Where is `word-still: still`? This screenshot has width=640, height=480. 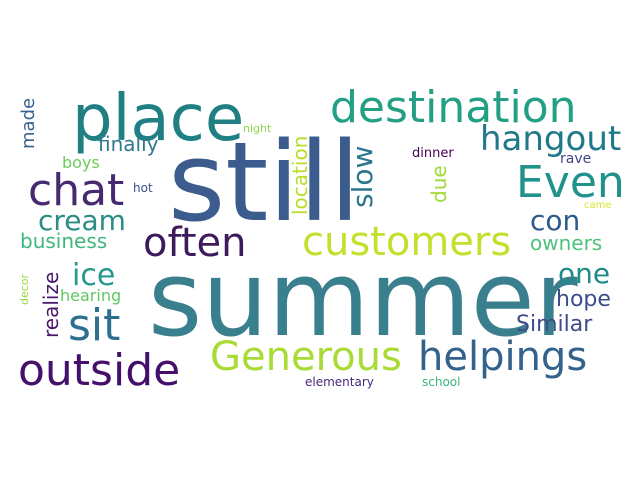 word-still: still is located at coordinates (264, 182).